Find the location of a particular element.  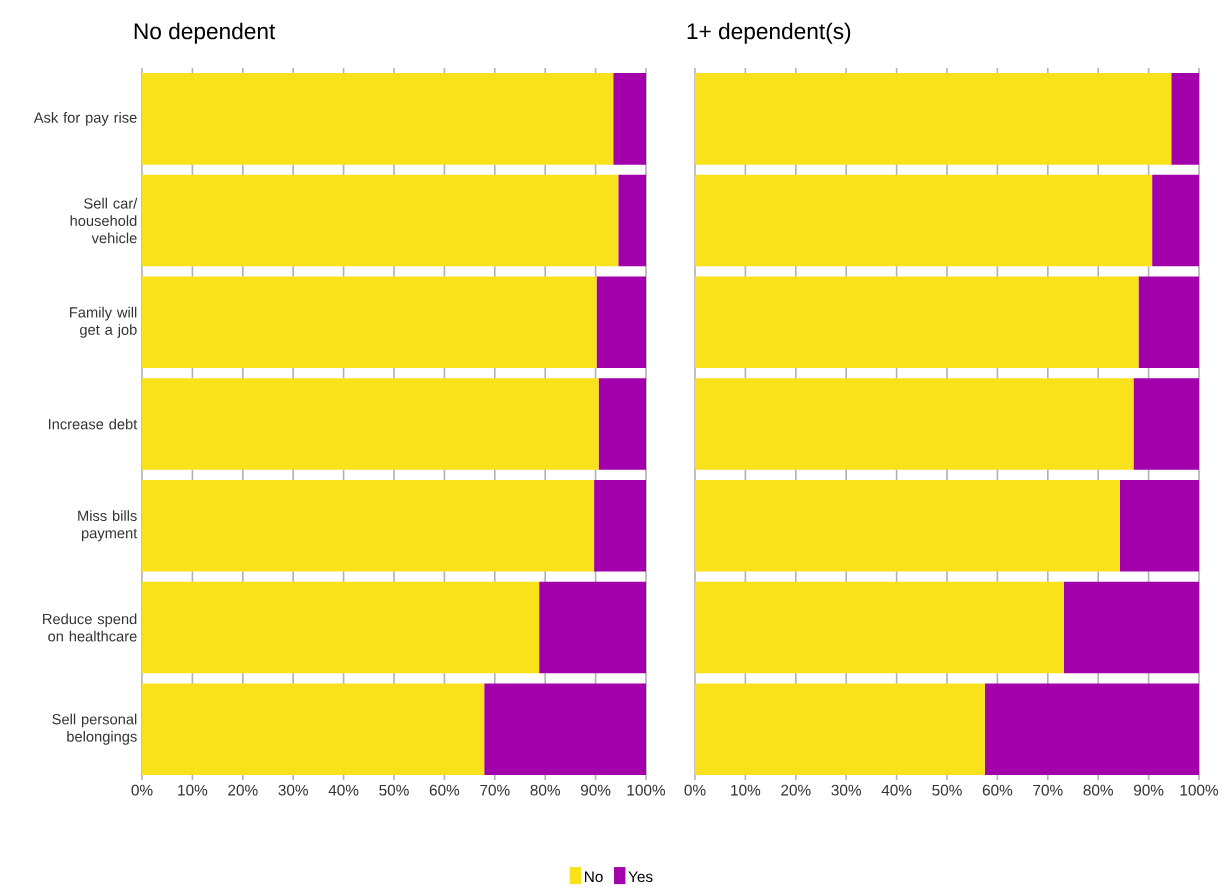

y-tick-label: Miss bills payment is located at coordinates (108, 526).